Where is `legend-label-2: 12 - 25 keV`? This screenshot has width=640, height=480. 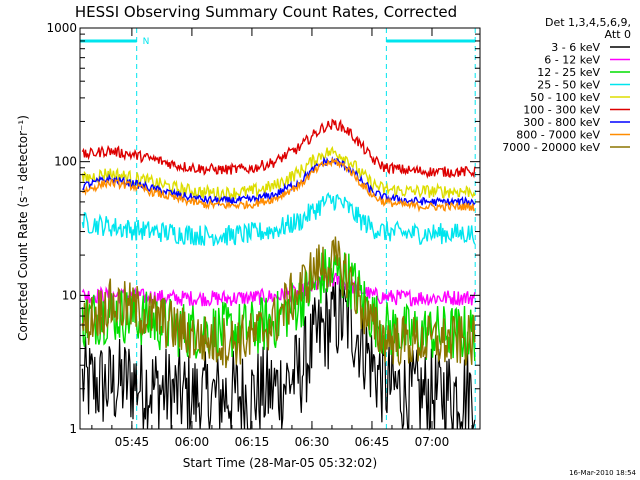 legend-label-2: 12 - 25 keV is located at coordinates (568, 72).